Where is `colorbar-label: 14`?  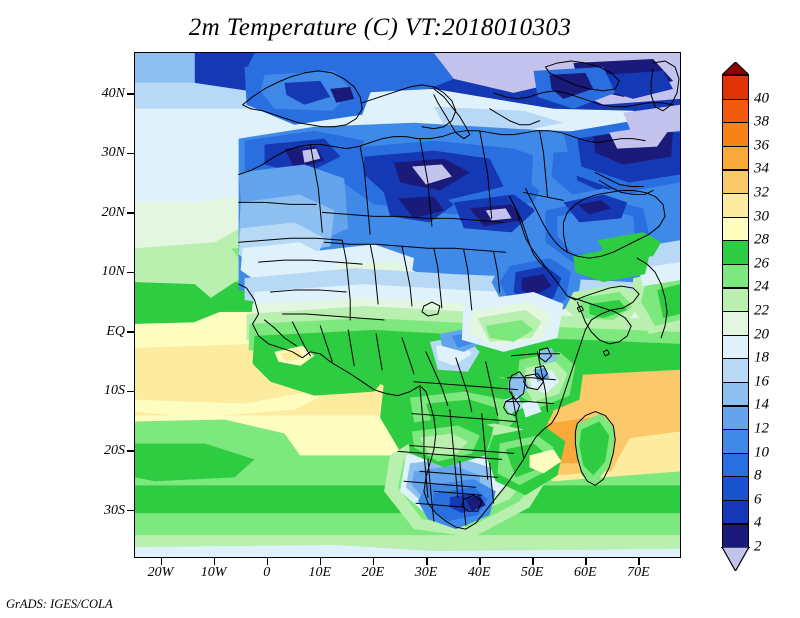 colorbar-label: 14 is located at coordinates (761, 404).